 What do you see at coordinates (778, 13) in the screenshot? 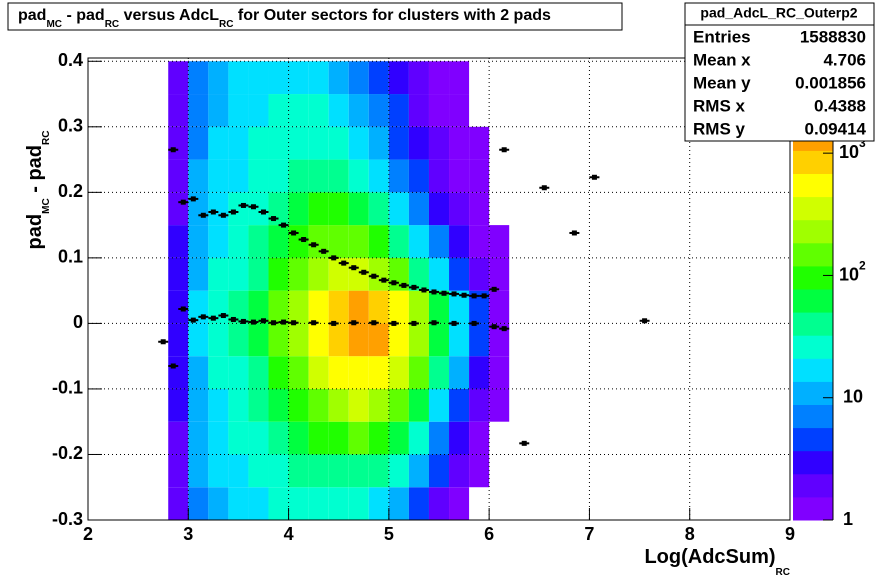
I see `stats-title: pad_AdcL_RC_Outerp2` at bounding box center [778, 13].